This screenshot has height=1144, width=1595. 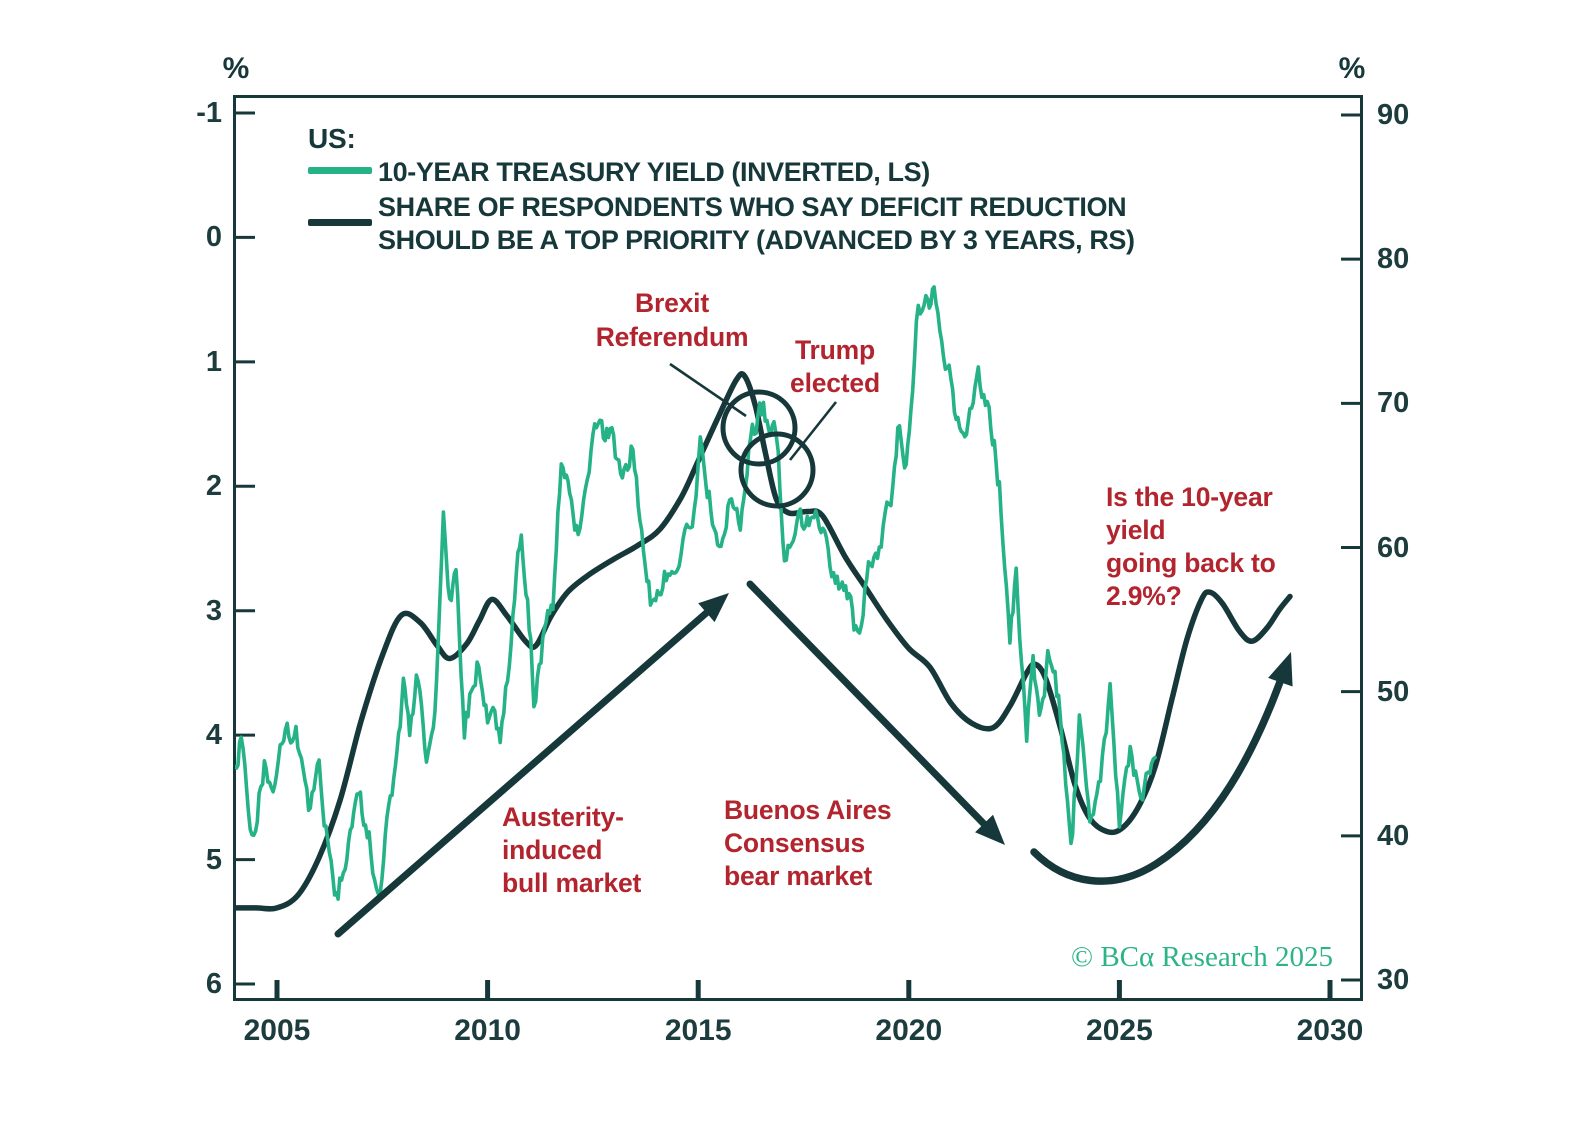 I want to click on x-axis-tick-label: 2030, so click(x=1330, y=1030).